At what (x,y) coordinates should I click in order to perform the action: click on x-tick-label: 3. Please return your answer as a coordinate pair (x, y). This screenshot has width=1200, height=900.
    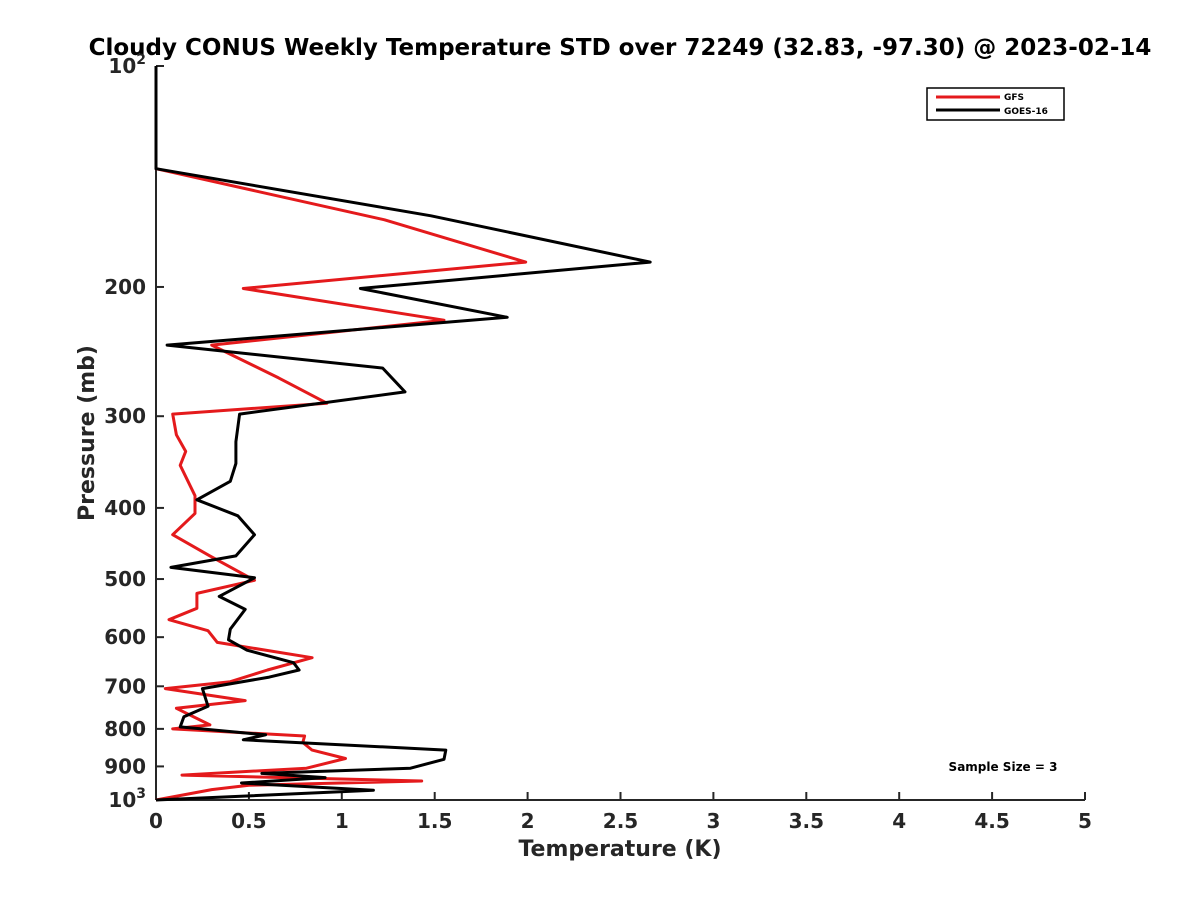
    Looking at the image, I should click on (713, 821).